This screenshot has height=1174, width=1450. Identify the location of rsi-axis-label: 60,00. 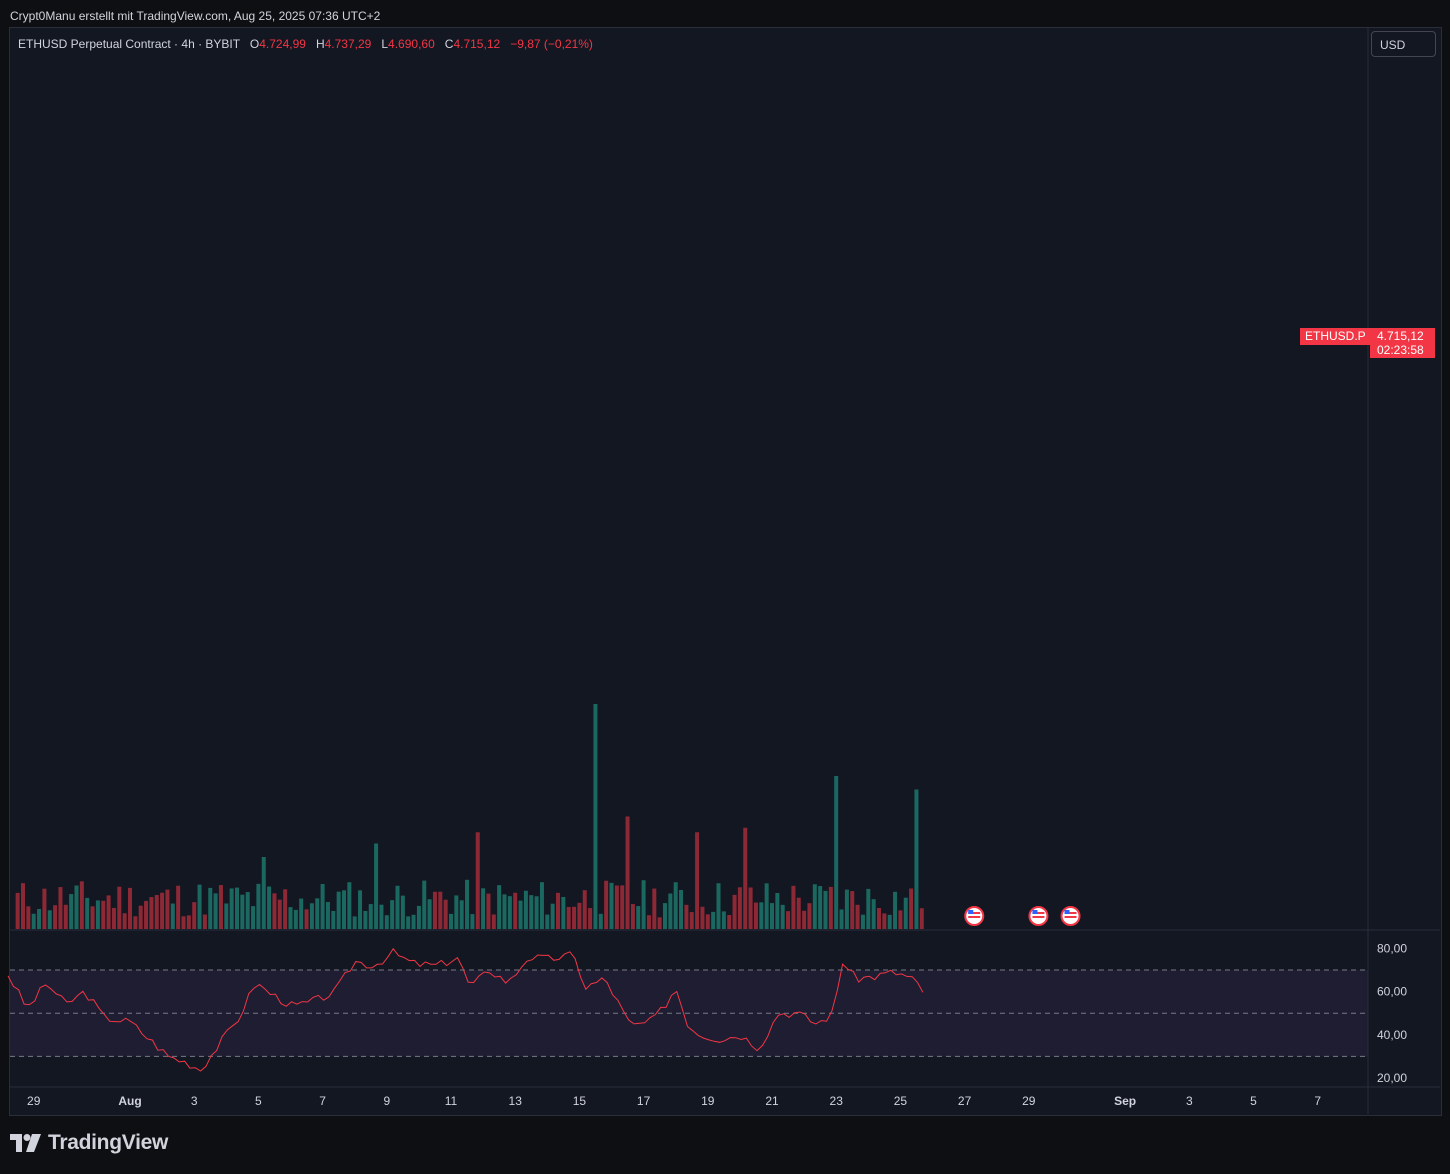
(1392, 992).